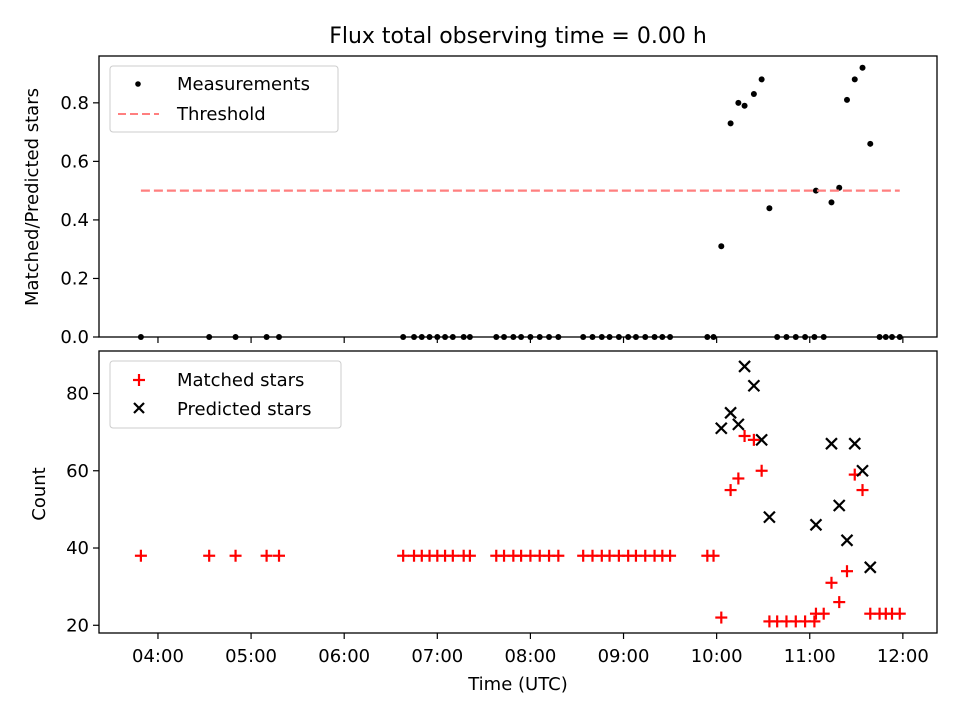 This screenshot has height=720, width=960. I want to click on x-tick-label: 04:00, so click(158, 656).